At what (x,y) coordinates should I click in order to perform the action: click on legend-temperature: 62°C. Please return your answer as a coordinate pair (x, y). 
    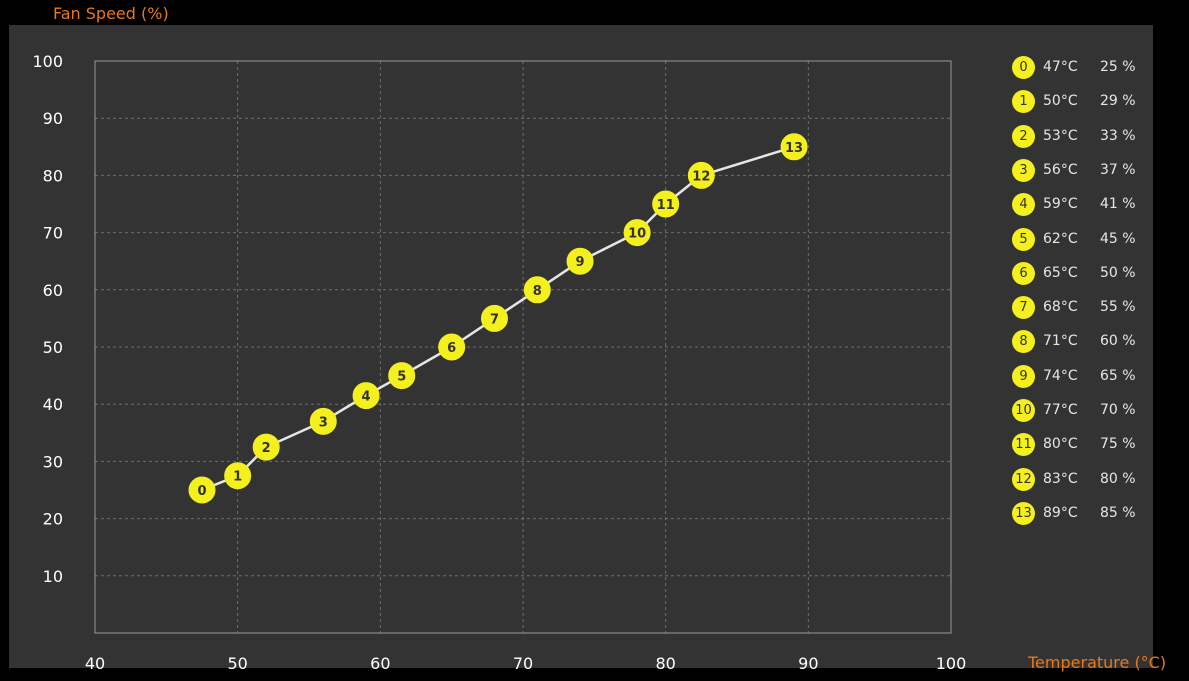
    Looking at the image, I should click on (1060, 238).